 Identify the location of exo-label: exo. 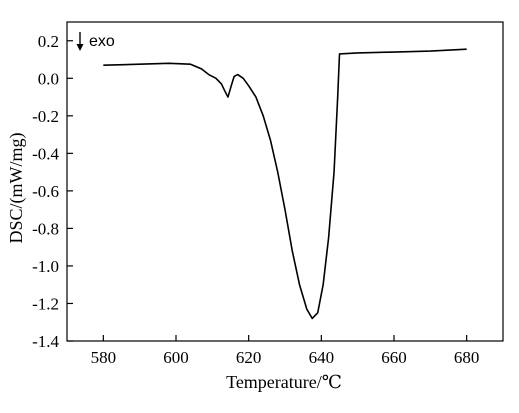
(102, 41).